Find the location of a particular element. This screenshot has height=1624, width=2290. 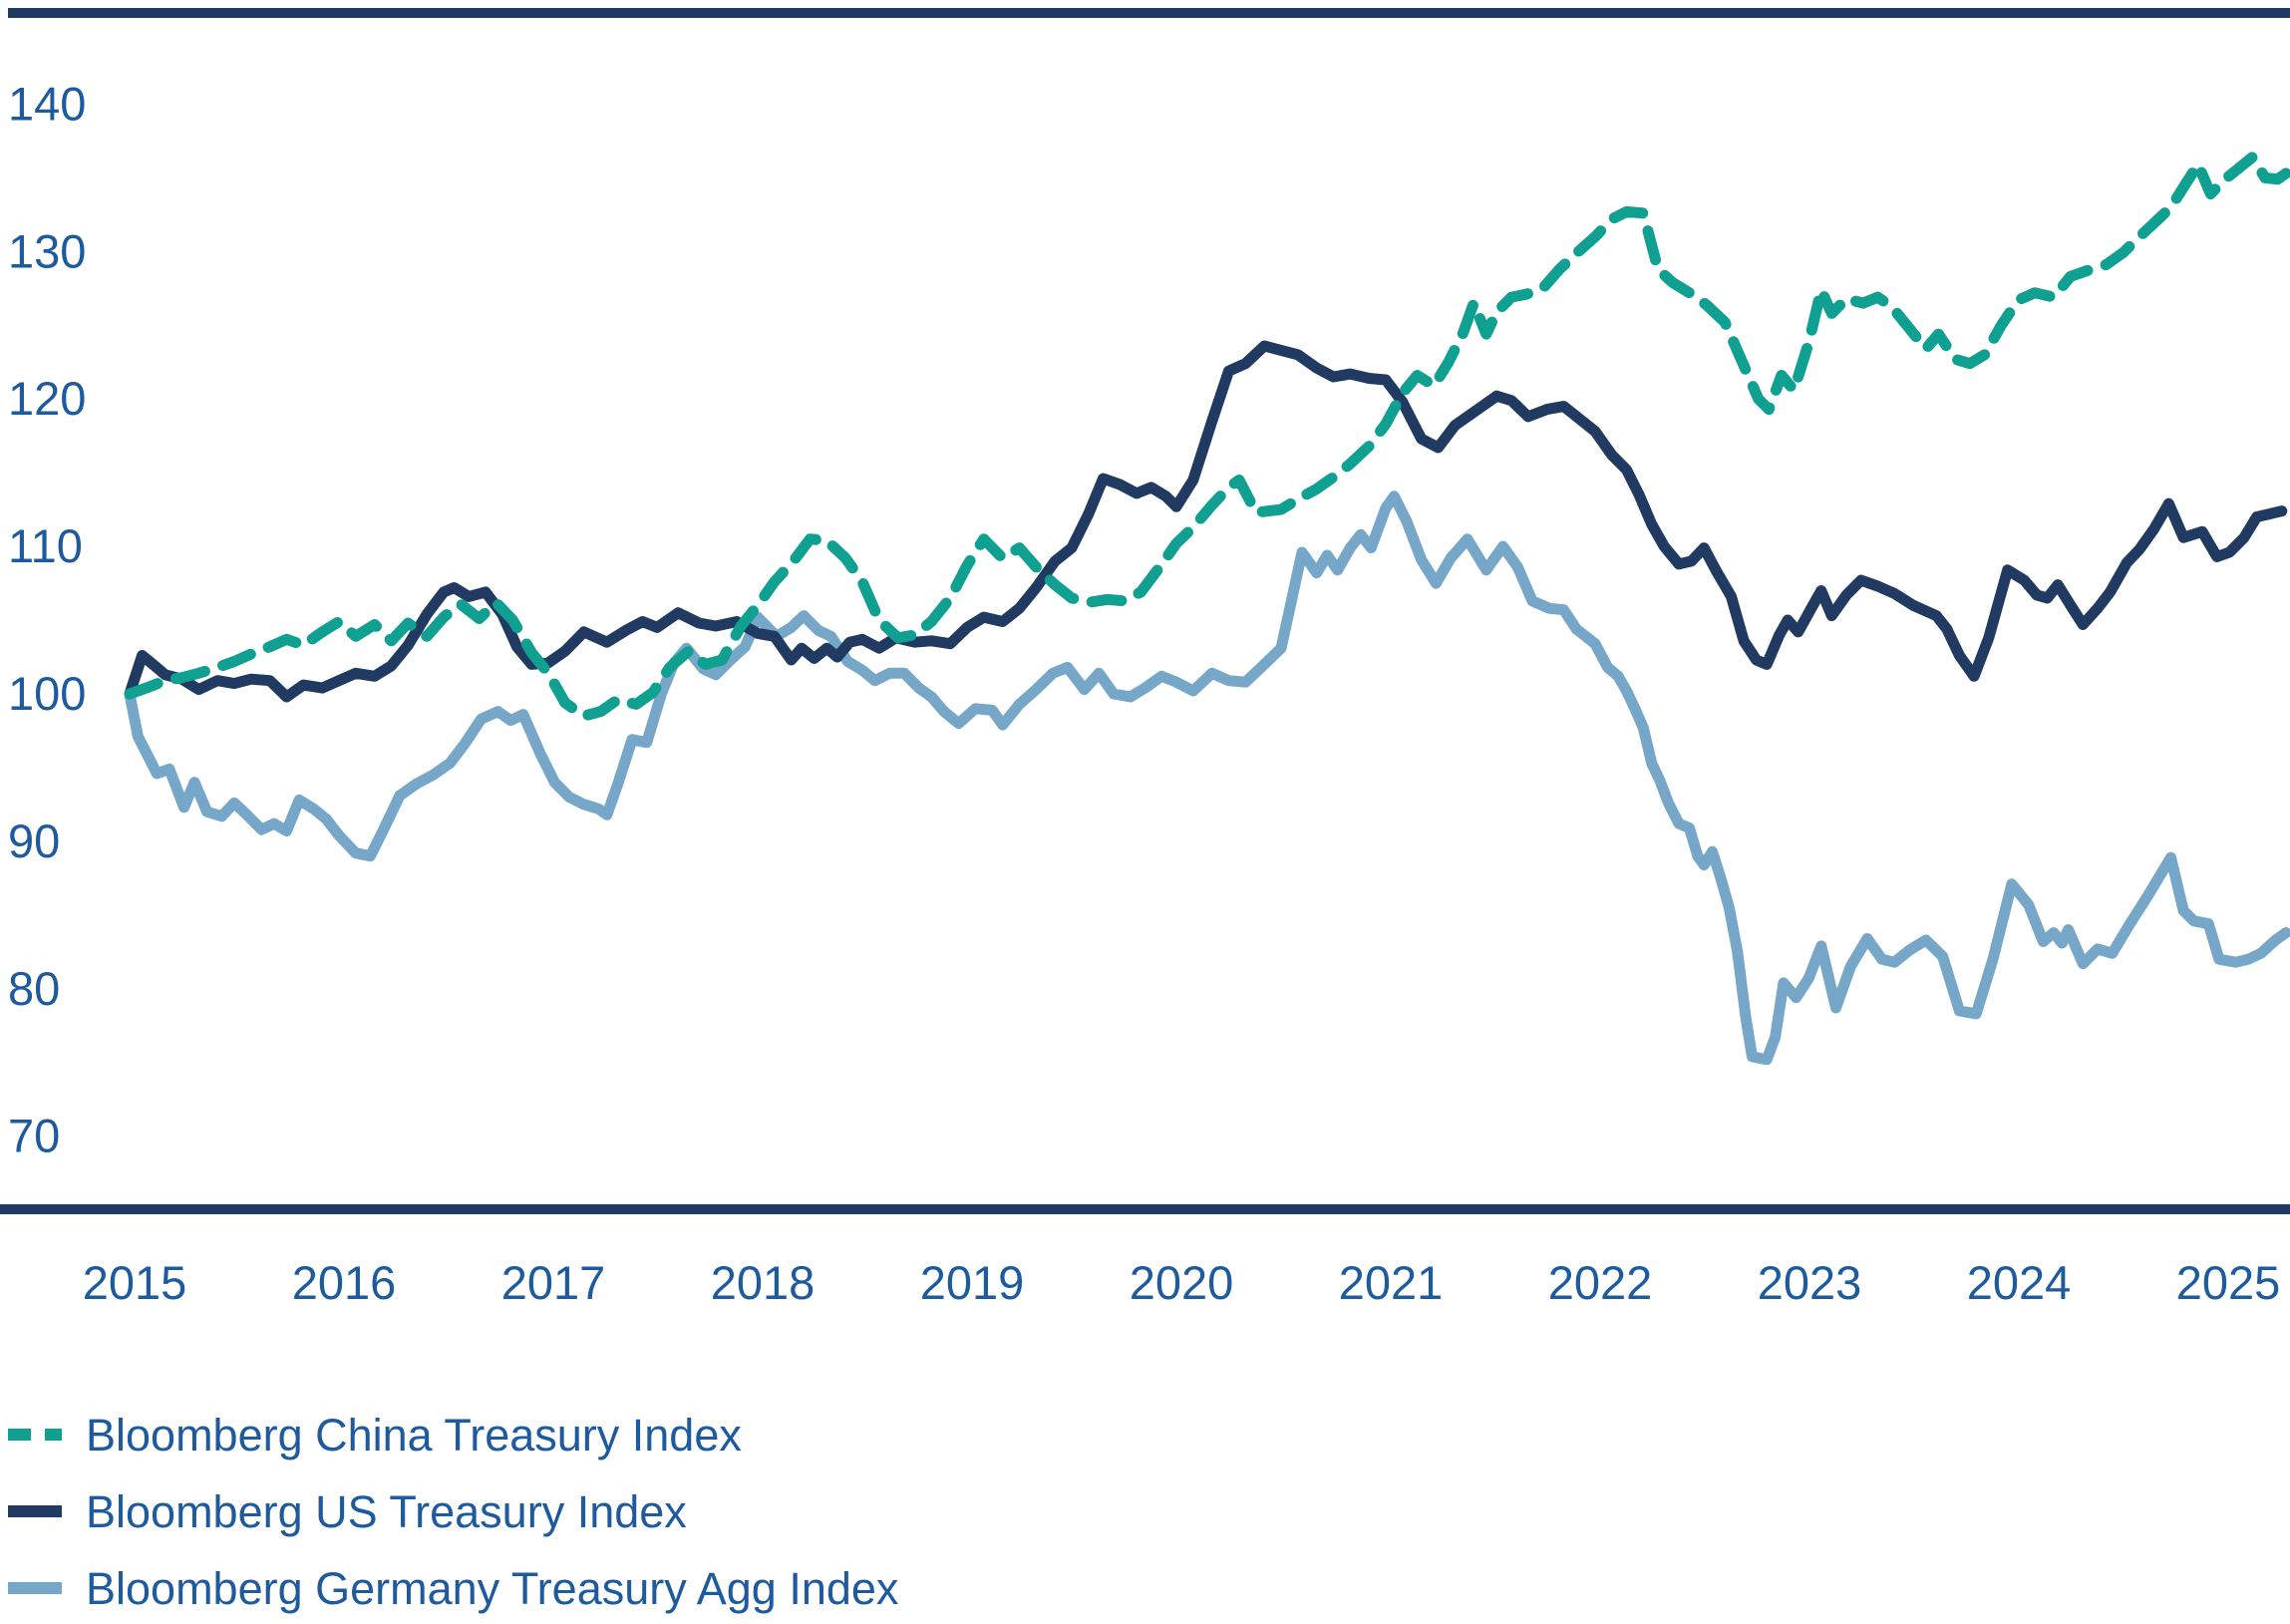

legend-label-germany: Bloomberg Germany Treasury Agg Index is located at coordinates (492, 1588).